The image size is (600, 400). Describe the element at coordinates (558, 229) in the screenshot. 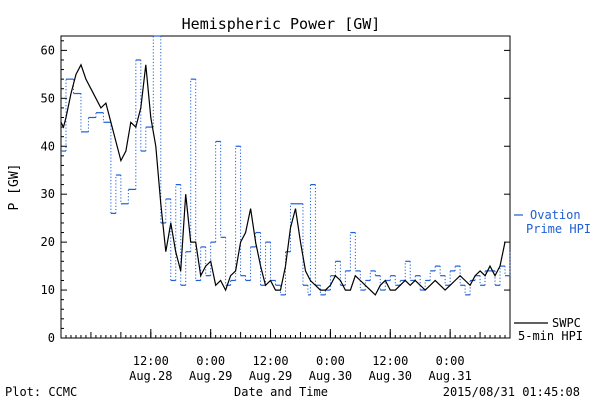

I see `legend-ovation-label-2: Prime HPI` at that location.